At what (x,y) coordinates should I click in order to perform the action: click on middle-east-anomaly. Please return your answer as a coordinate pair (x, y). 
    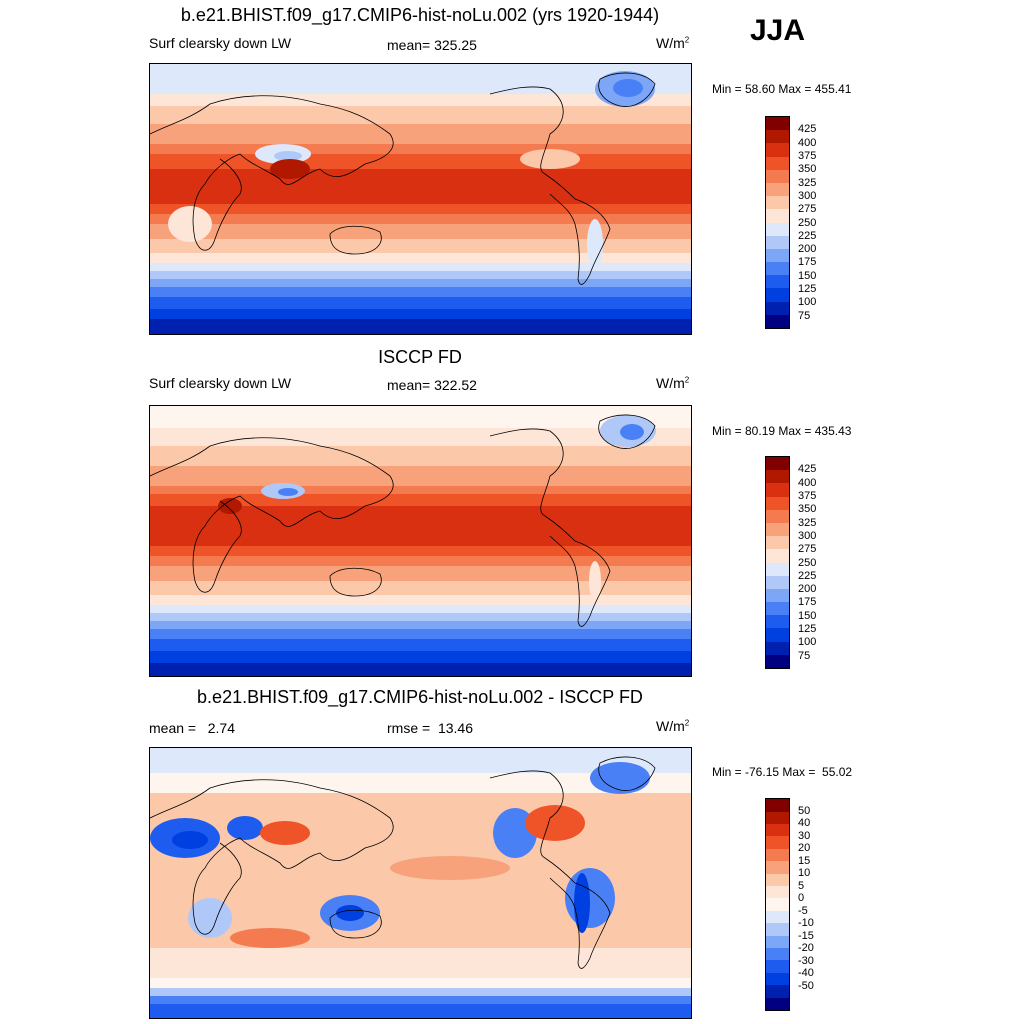
    Looking at the image, I should click on (245, 828).